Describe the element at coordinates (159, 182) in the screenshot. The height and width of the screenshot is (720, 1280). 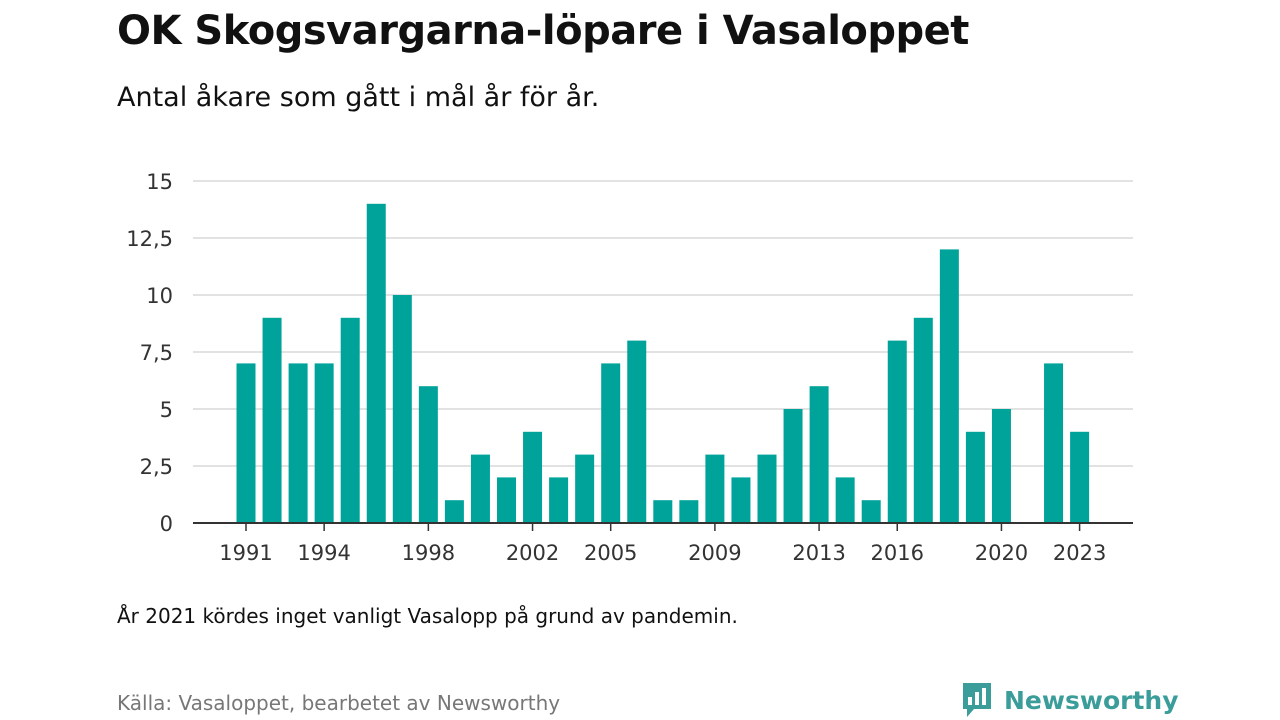
I see `y-tick-label: 15` at that location.